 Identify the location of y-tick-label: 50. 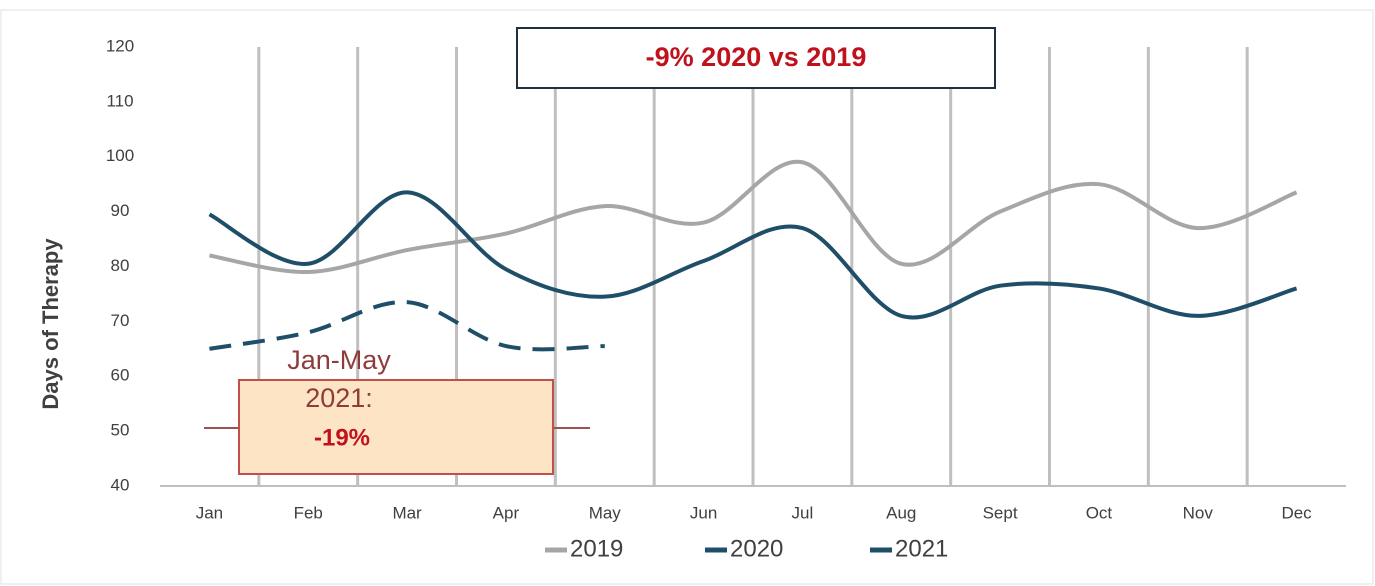
(120, 430).